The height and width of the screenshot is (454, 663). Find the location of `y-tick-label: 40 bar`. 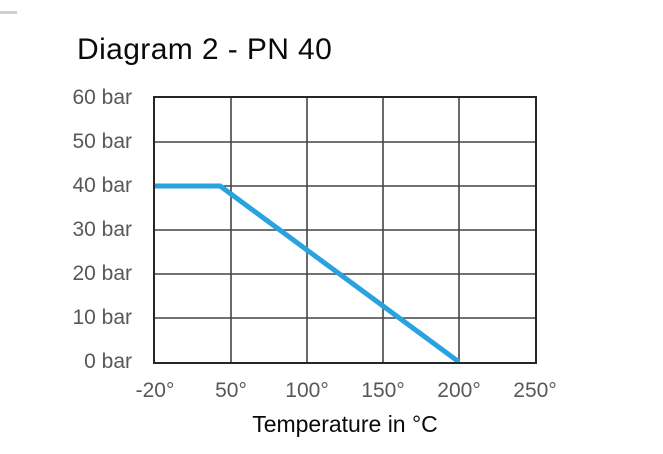

y-tick-label: 40 bar is located at coordinates (102, 185).